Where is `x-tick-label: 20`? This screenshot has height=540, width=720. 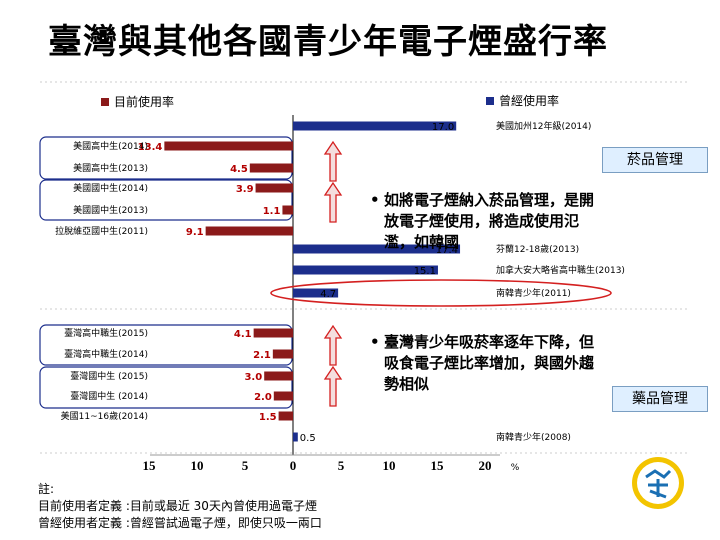 x-tick-label: 20 is located at coordinates (485, 465).